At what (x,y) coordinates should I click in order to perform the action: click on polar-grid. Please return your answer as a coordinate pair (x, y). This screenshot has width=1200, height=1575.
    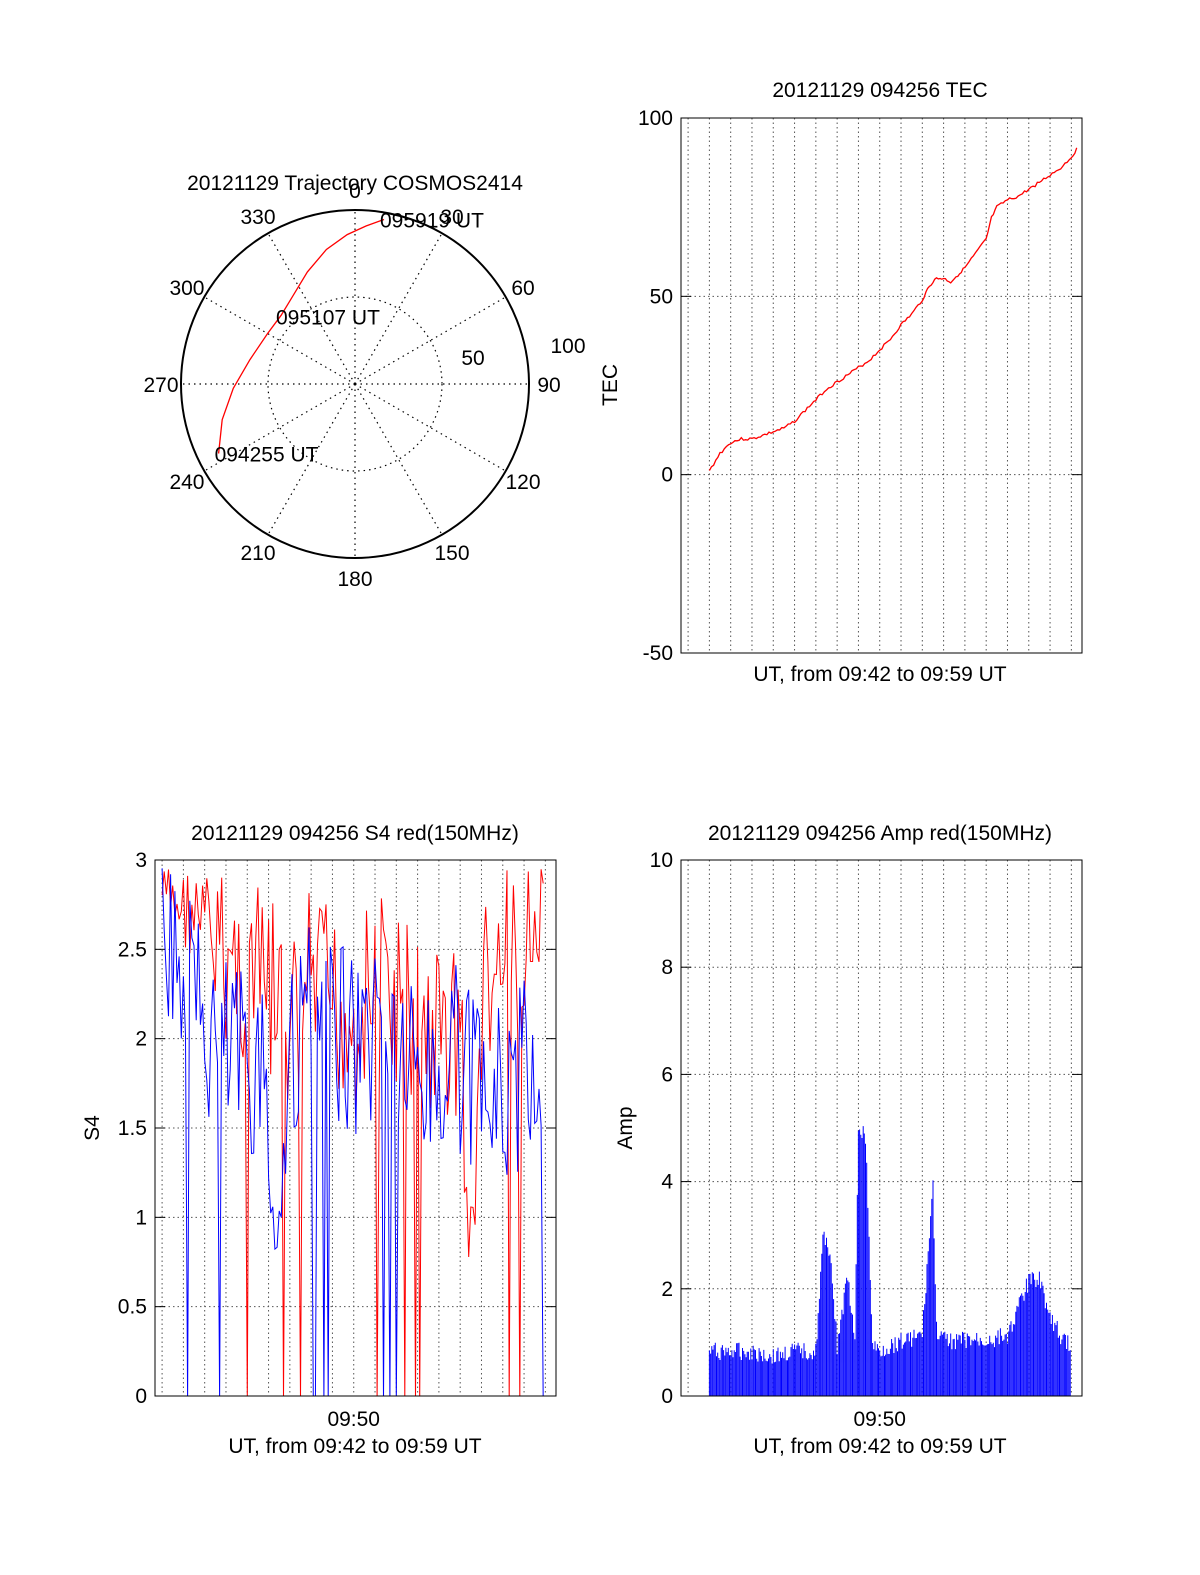
    Looking at the image, I should click on (355, 384).